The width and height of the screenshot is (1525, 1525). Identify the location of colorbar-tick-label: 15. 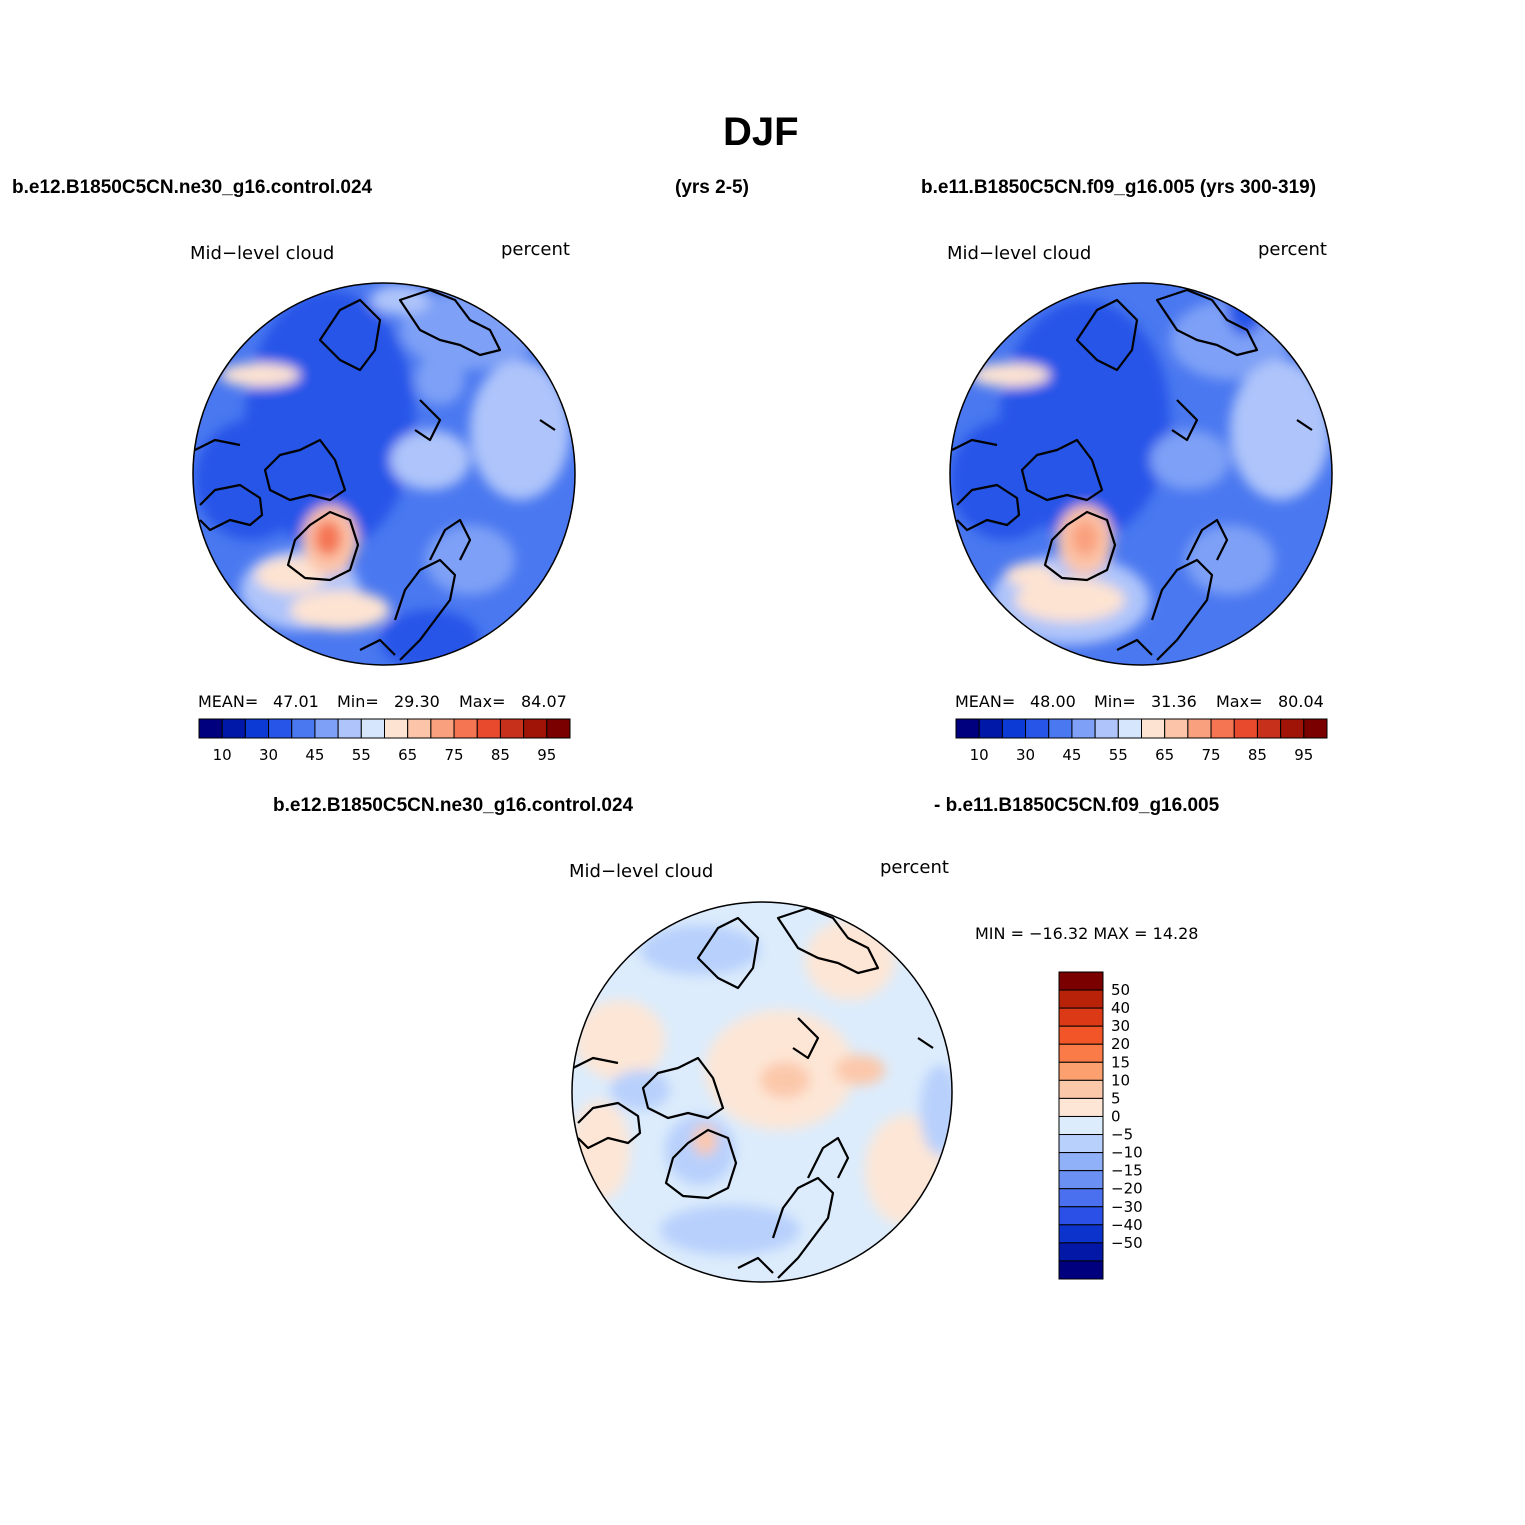
(1120, 1062).